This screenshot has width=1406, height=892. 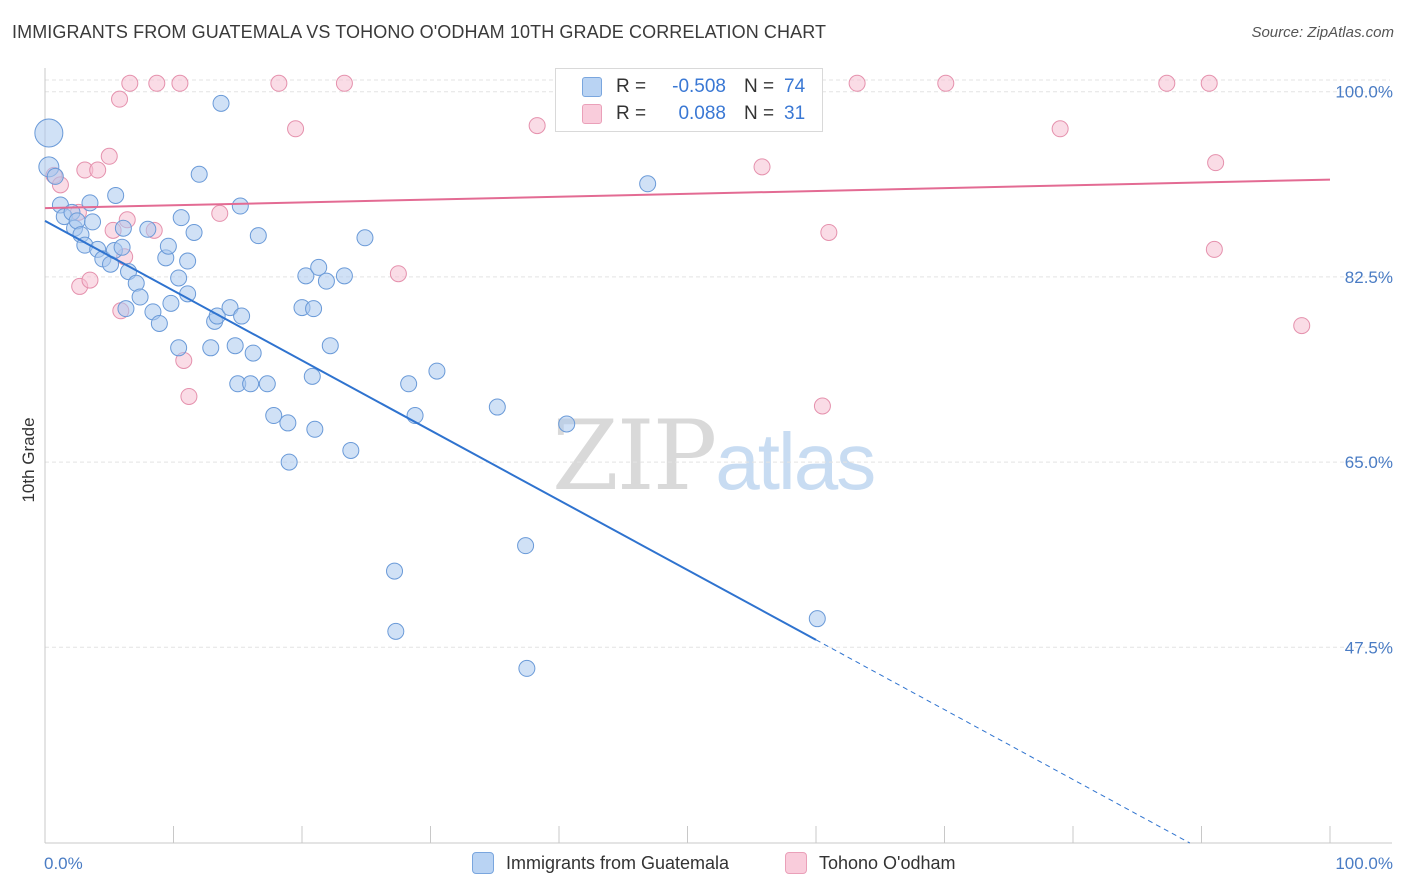 What do you see at coordinates (1369, 647) in the screenshot?
I see `y-tick-label: 47.5%` at bounding box center [1369, 647].